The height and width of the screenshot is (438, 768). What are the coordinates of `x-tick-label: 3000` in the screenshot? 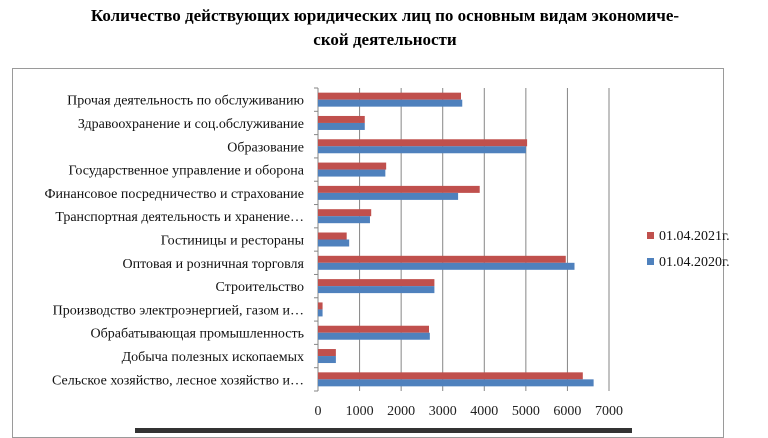 It's located at (443, 411).